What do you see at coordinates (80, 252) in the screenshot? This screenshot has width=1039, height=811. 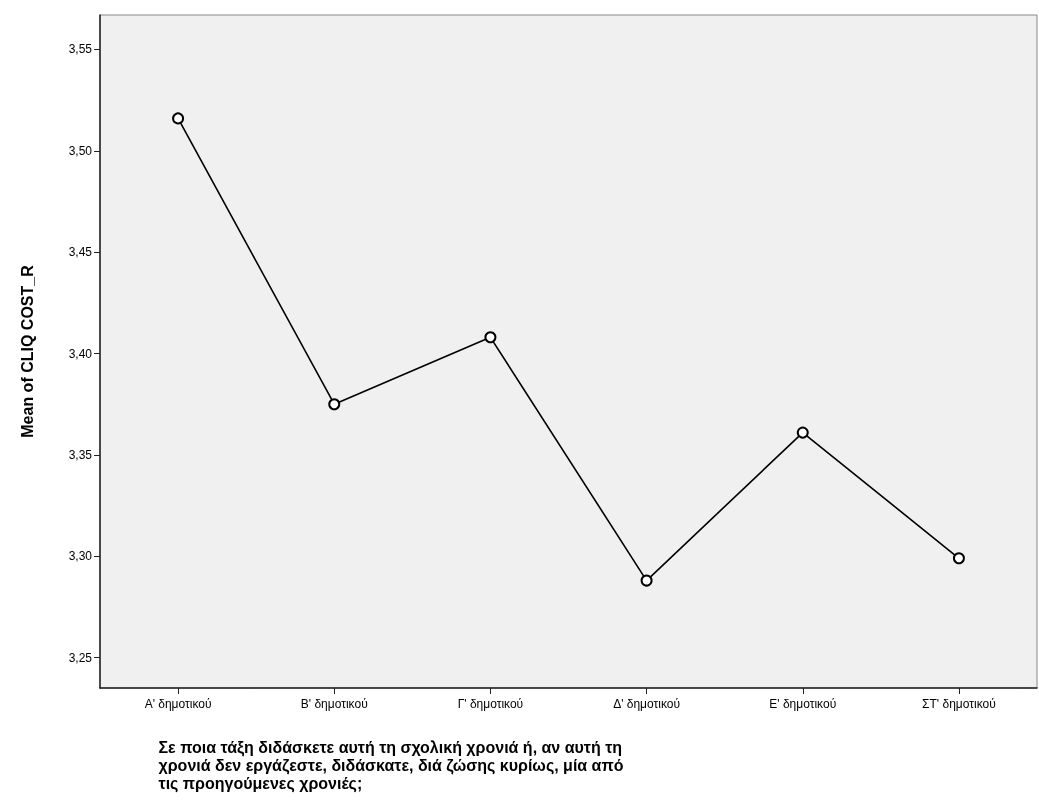 I see `y-tick-label: 3,45` at bounding box center [80, 252].